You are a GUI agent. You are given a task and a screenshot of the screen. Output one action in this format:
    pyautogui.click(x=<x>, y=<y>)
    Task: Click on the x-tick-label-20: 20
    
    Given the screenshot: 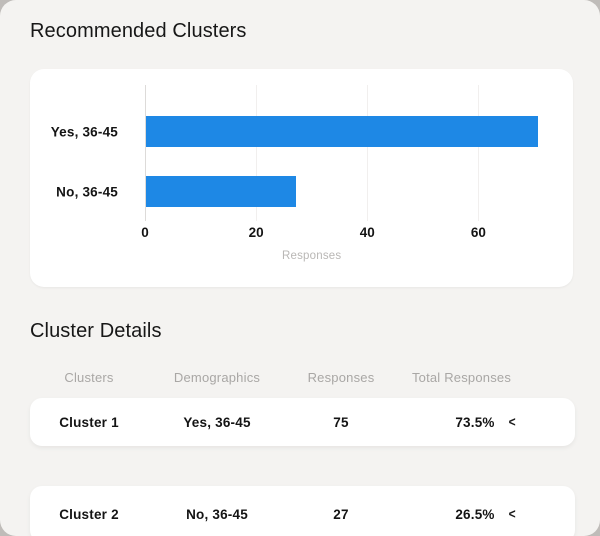 What is the action you would take?
    pyautogui.click(x=256, y=232)
    